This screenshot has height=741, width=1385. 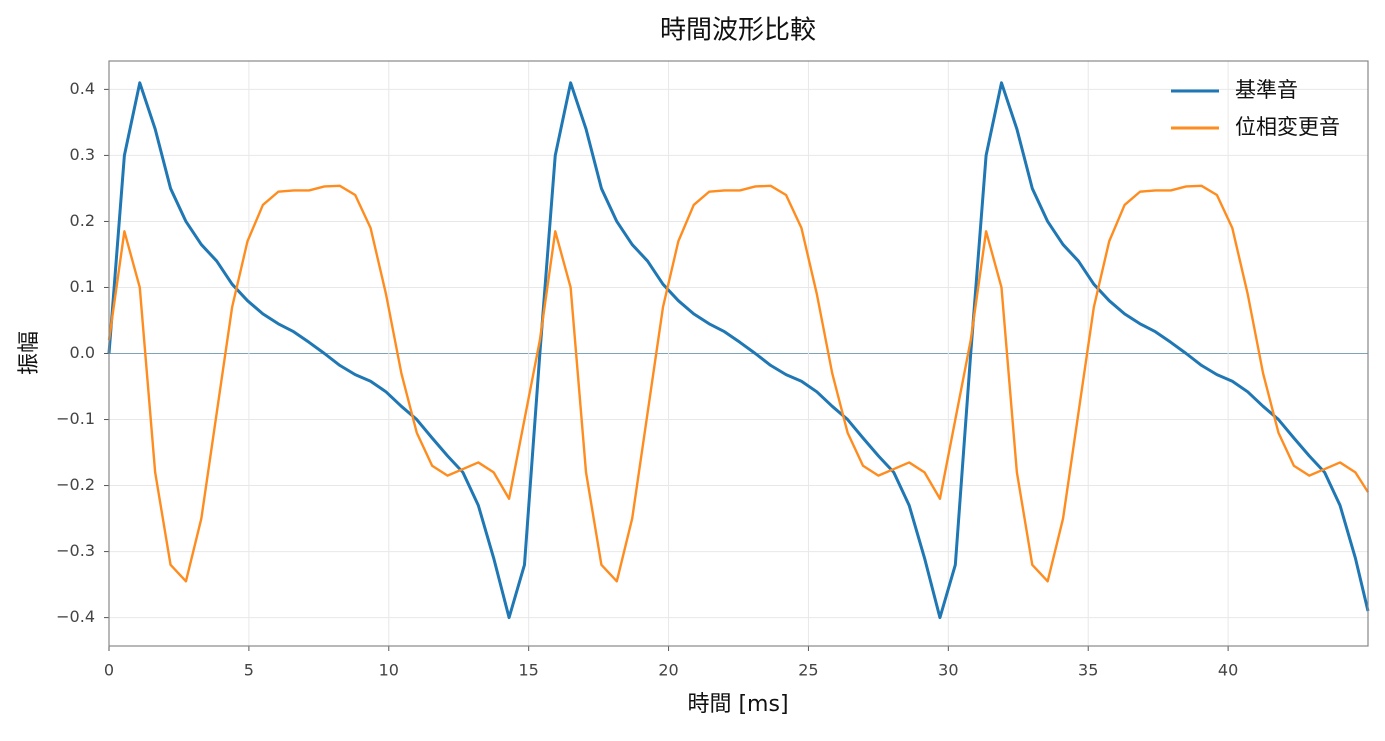 I want to click on x-tick-label: 30, so click(x=948, y=670).